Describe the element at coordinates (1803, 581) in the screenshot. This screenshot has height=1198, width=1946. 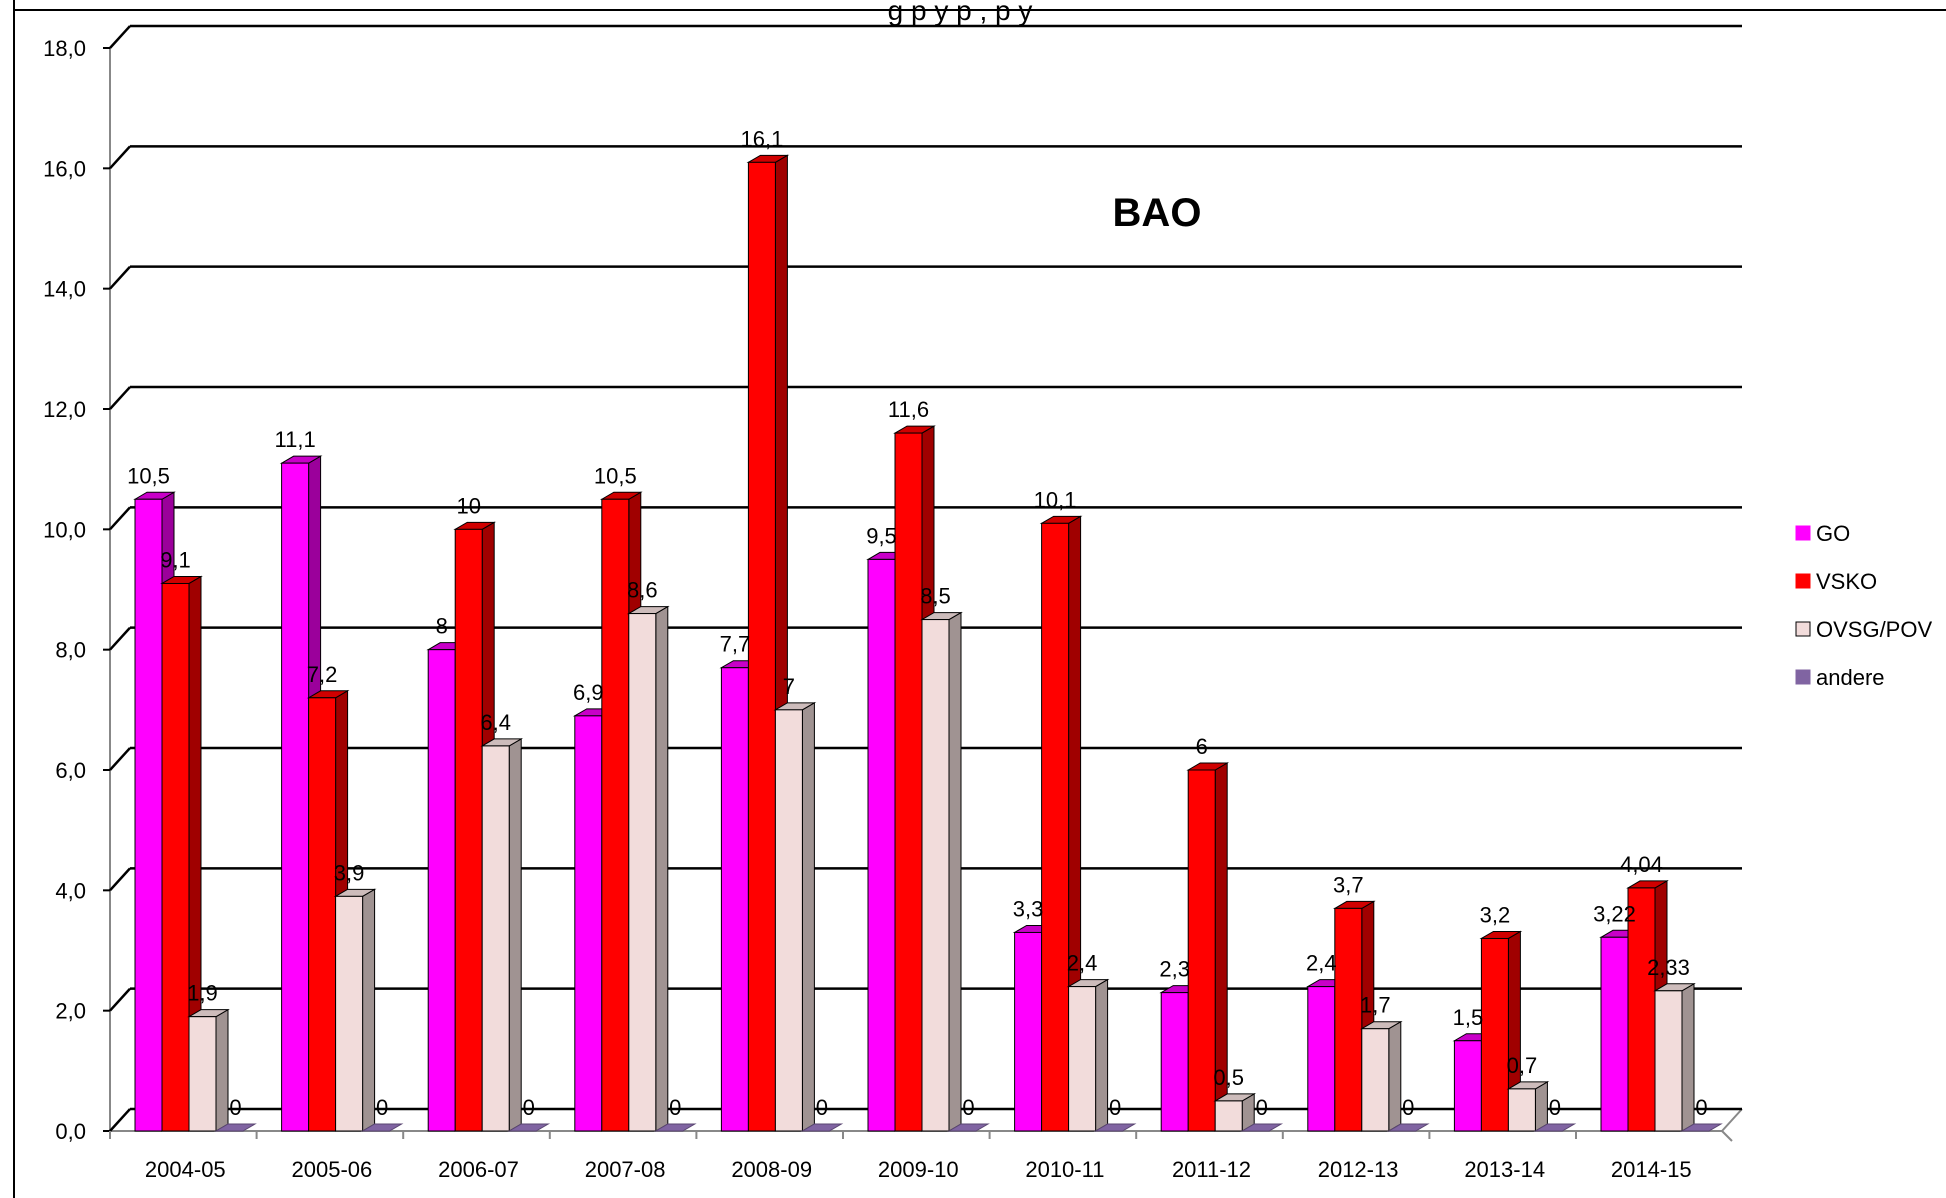
I see `legend-swatch-vsko` at that location.